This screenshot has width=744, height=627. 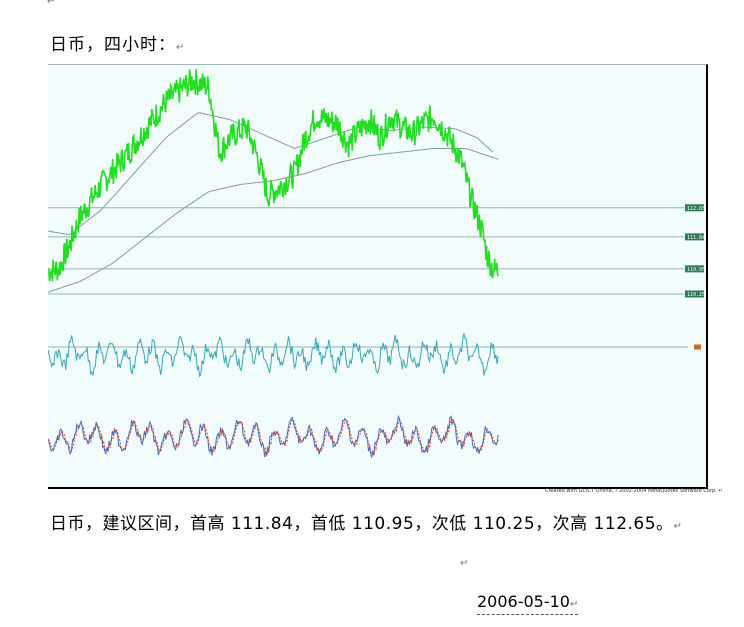 I want to click on svg-text: 110.95, so click(x=696, y=270).